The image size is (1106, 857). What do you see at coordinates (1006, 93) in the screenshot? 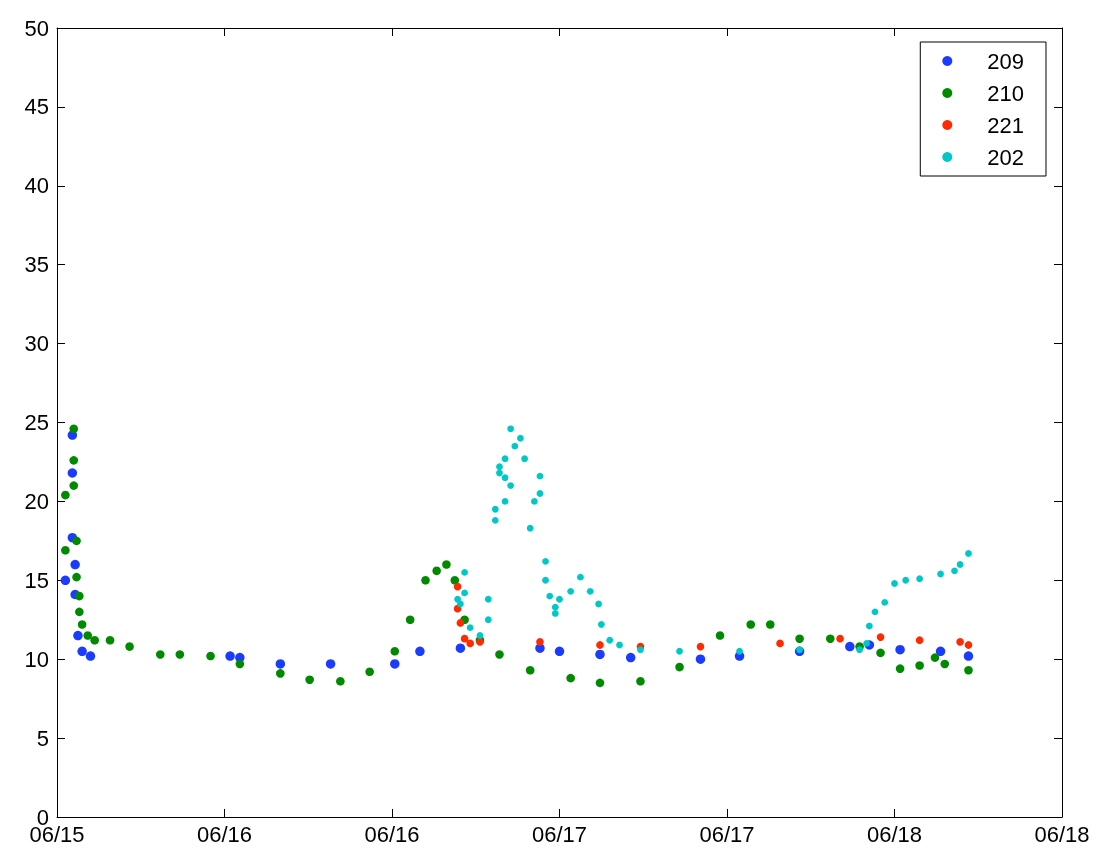
I see `legend-label: 210` at bounding box center [1006, 93].